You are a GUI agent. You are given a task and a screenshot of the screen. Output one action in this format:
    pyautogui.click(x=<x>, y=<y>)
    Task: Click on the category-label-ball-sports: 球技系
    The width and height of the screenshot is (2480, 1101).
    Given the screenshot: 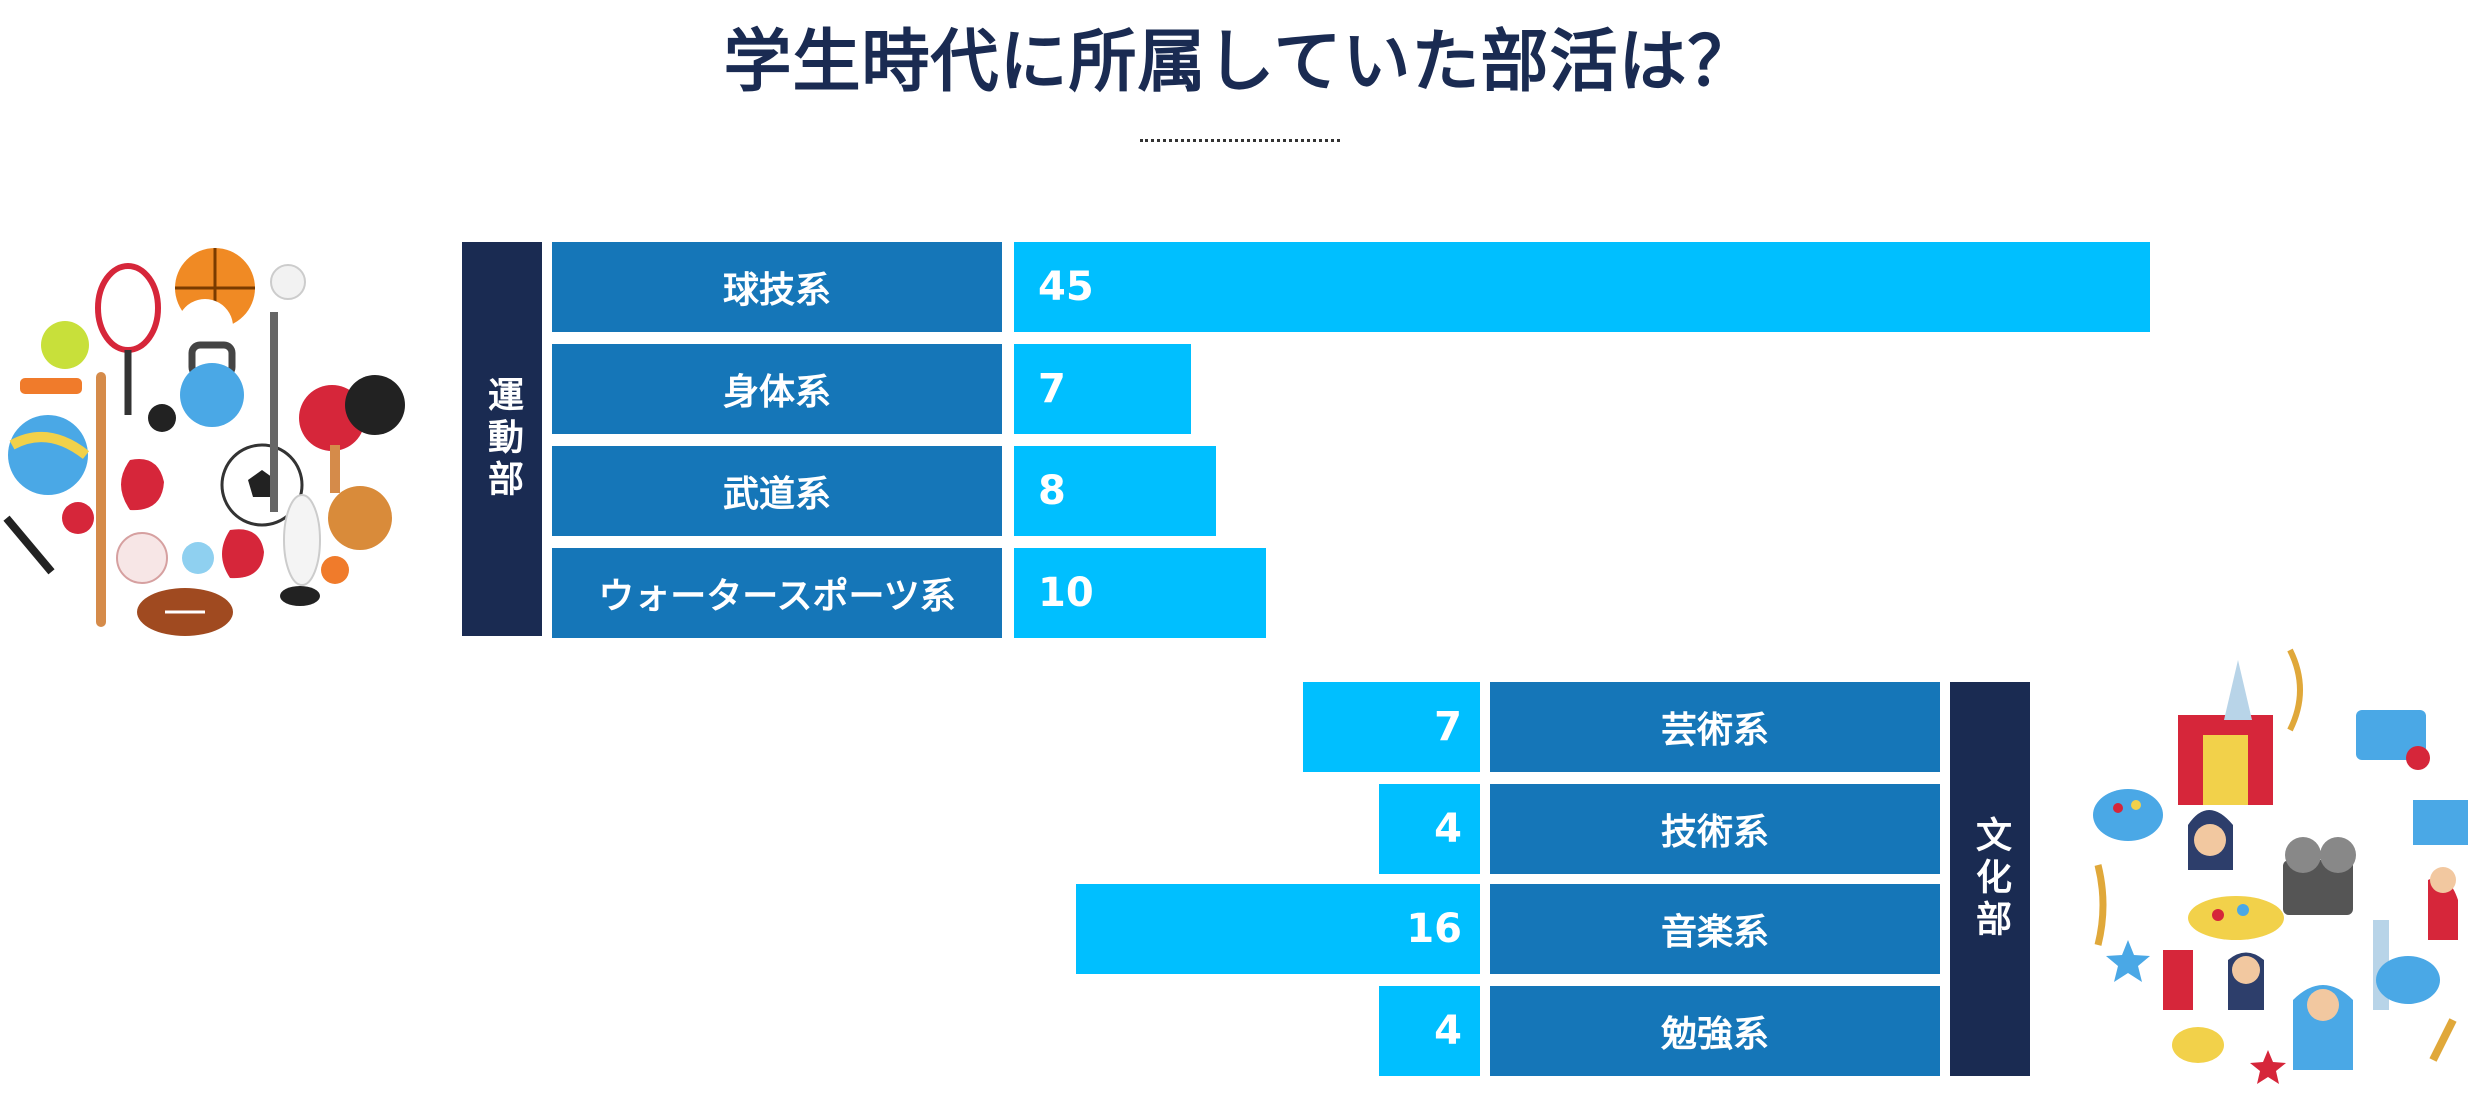 What is the action you would take?
    pyautogui.click(x=777, y=287)
    